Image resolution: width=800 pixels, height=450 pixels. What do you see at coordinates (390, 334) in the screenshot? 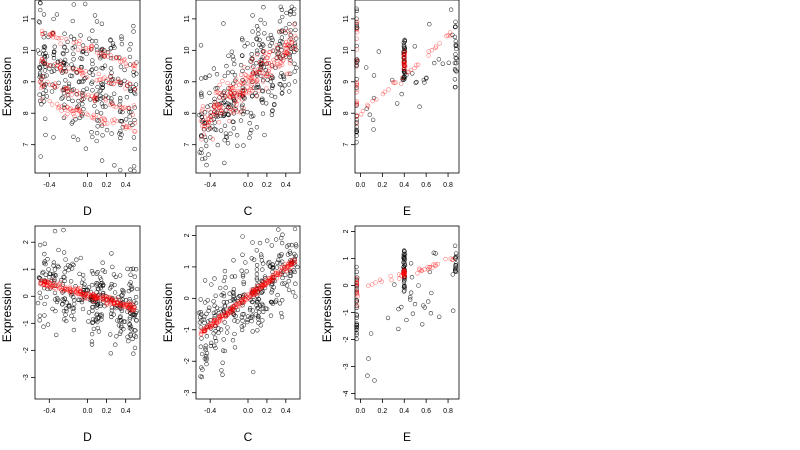
I see `panel-6: 0.0 0.2 0.4 0.6 0.8 -4 -3 -2 -1 0 1 2 E Expression` at bounding box center [390, 334].